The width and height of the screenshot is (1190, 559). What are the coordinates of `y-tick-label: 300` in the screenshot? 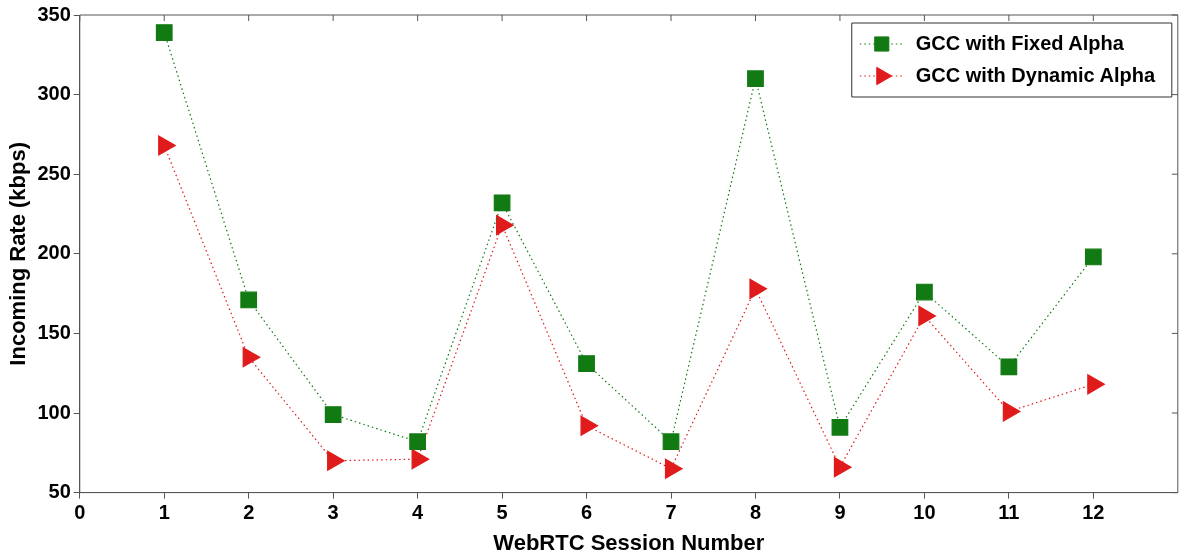 It's located at (54, 93).